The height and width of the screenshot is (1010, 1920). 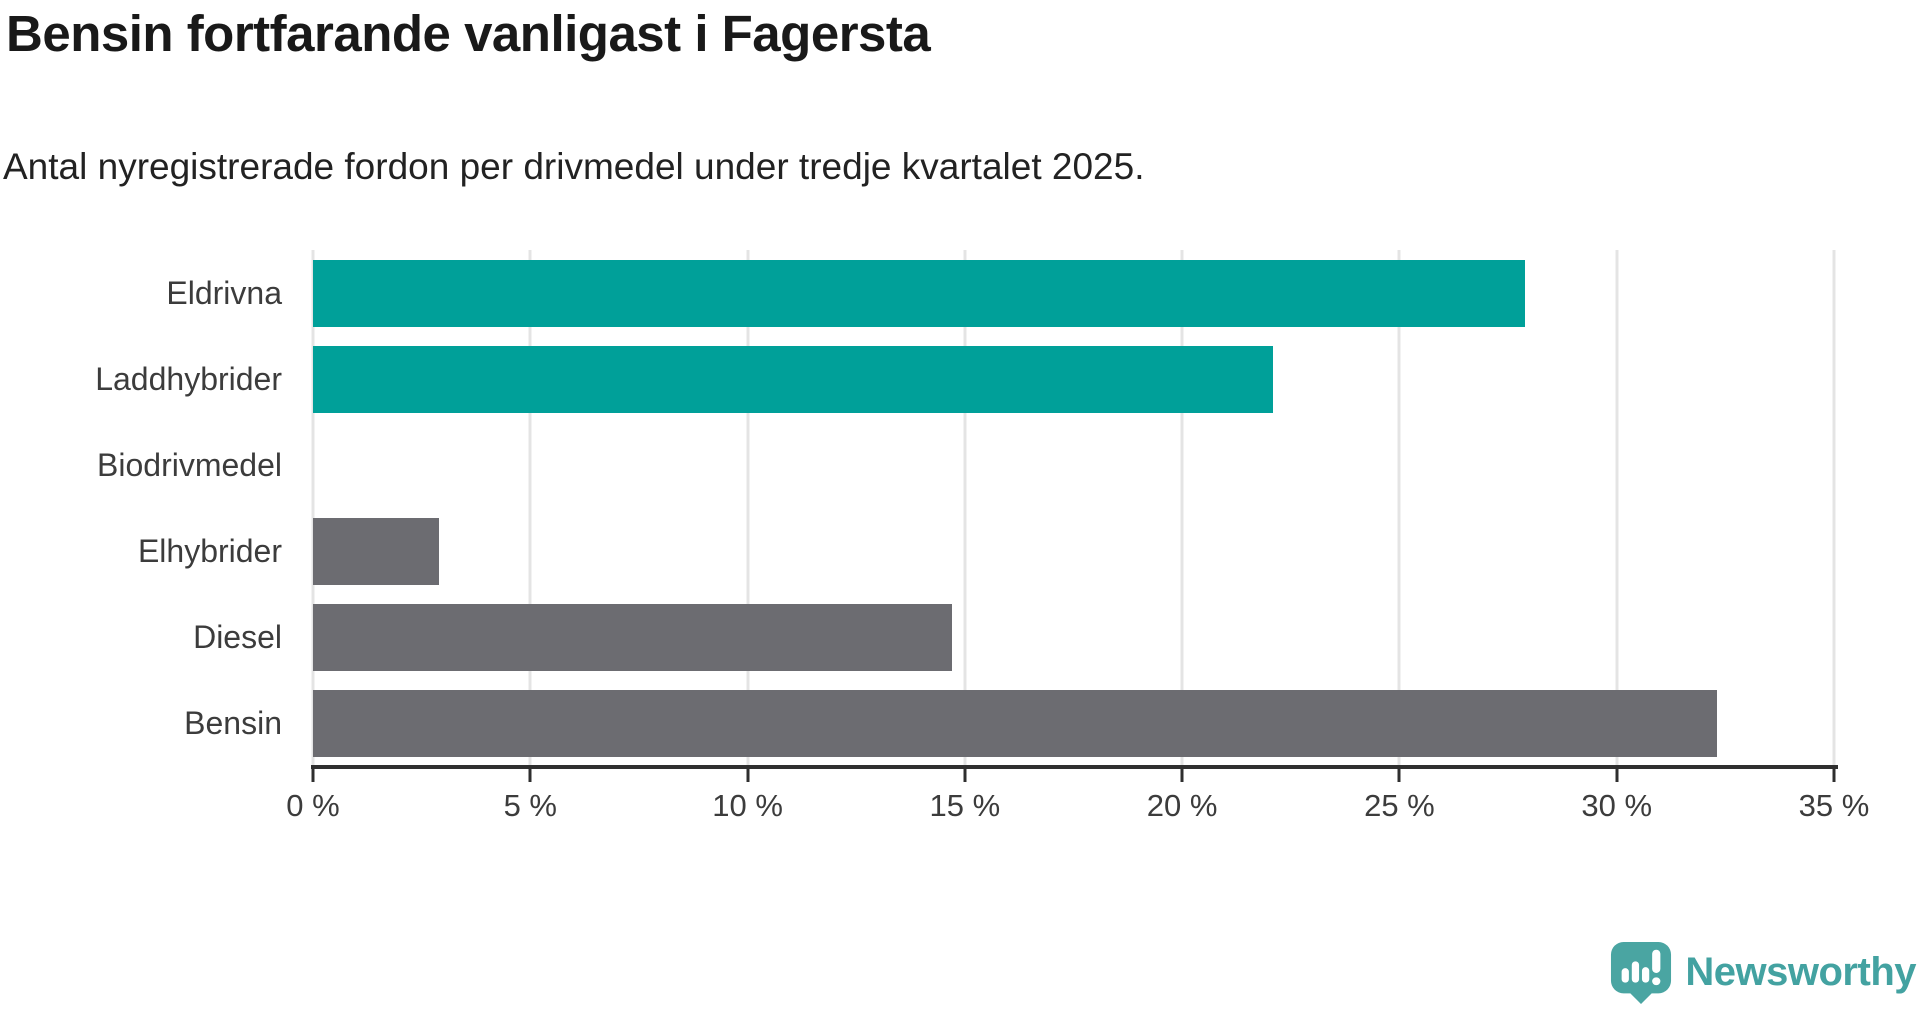 I want to click on x-axis-tick-label: 5 %, so click(x=530, y=805).